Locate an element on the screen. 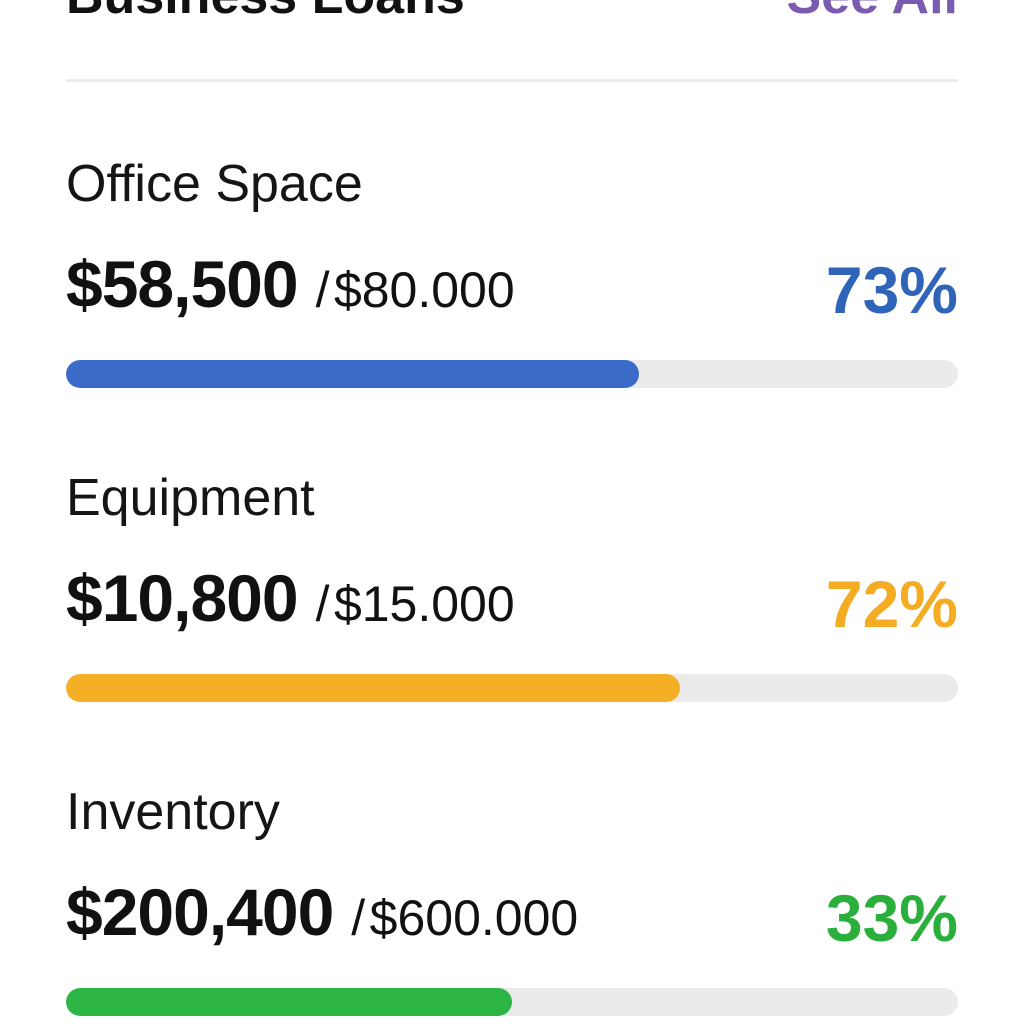  loan-amount: $10,800 / $15.000 is located at coordinates (290, 601).